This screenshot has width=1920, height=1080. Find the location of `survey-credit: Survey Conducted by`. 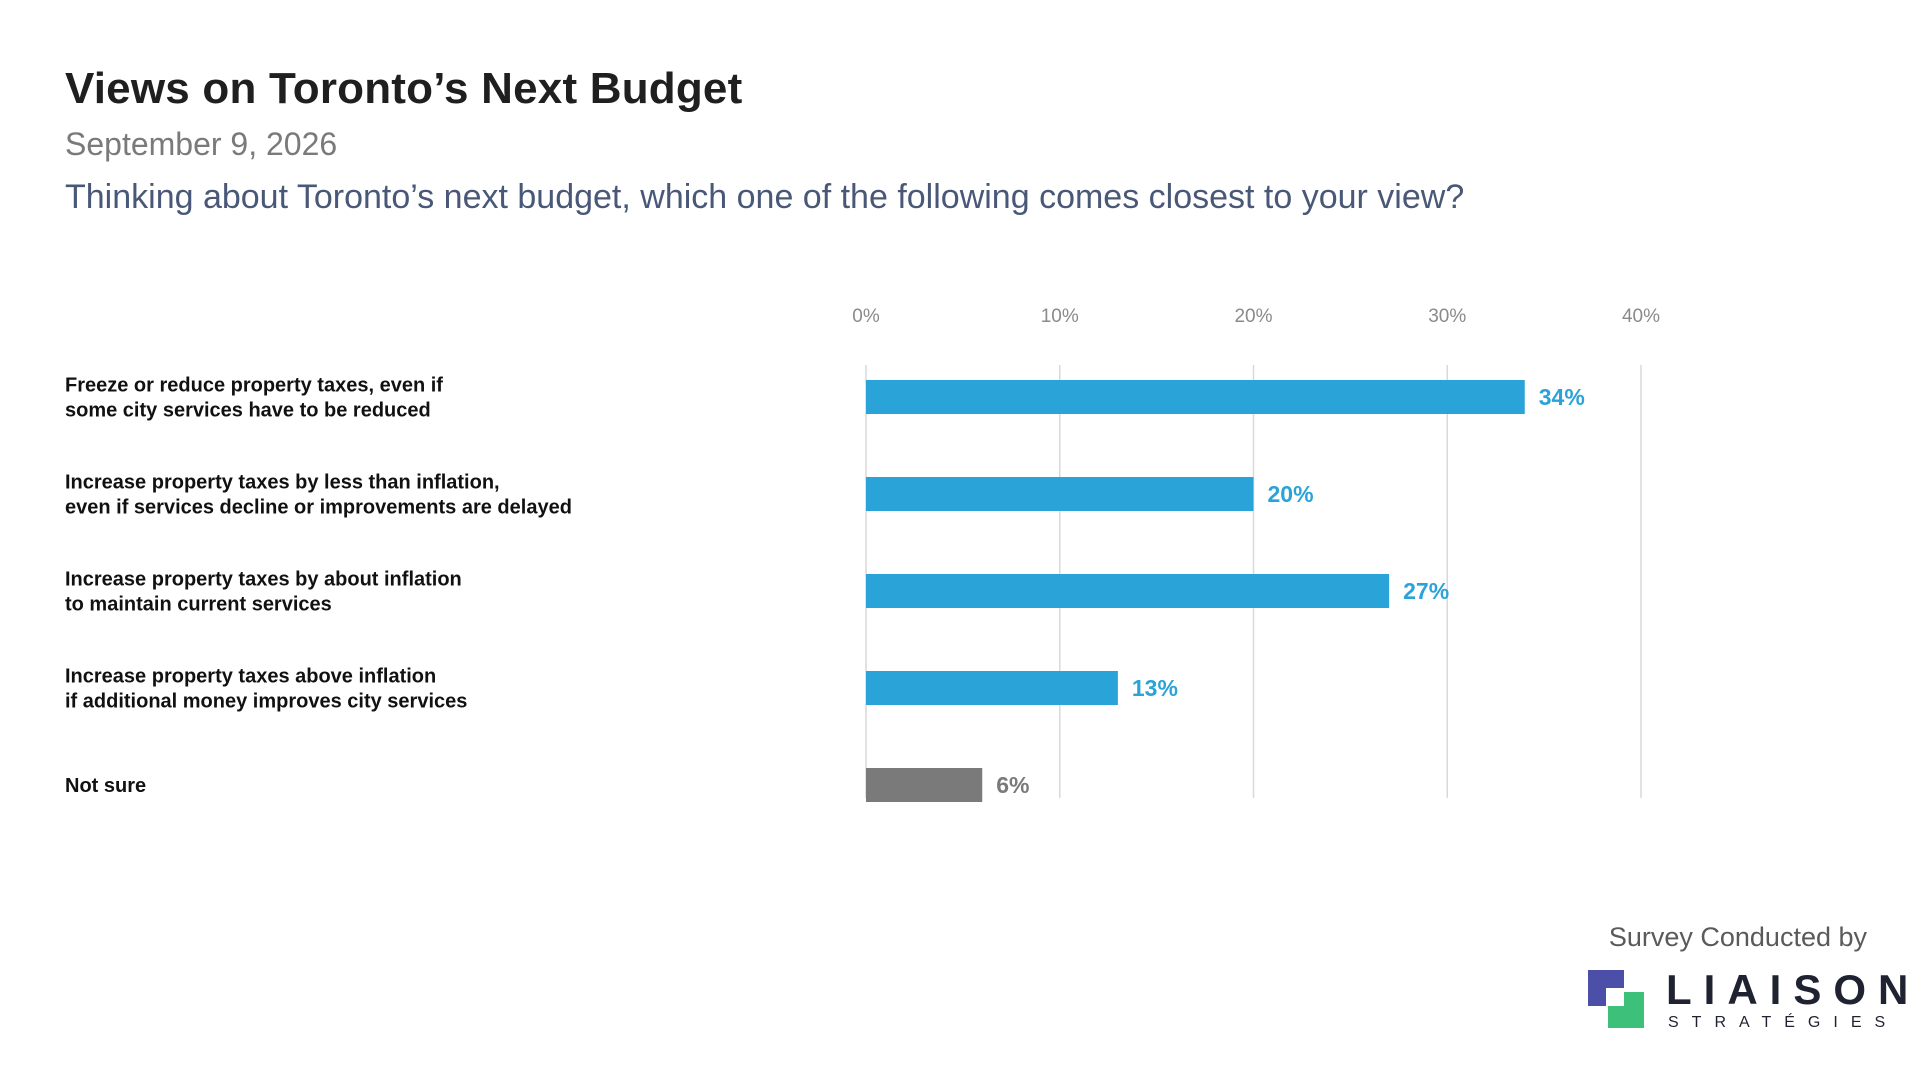

survey-credit: Survey Conducted by is located at coordinates (1737, 937).